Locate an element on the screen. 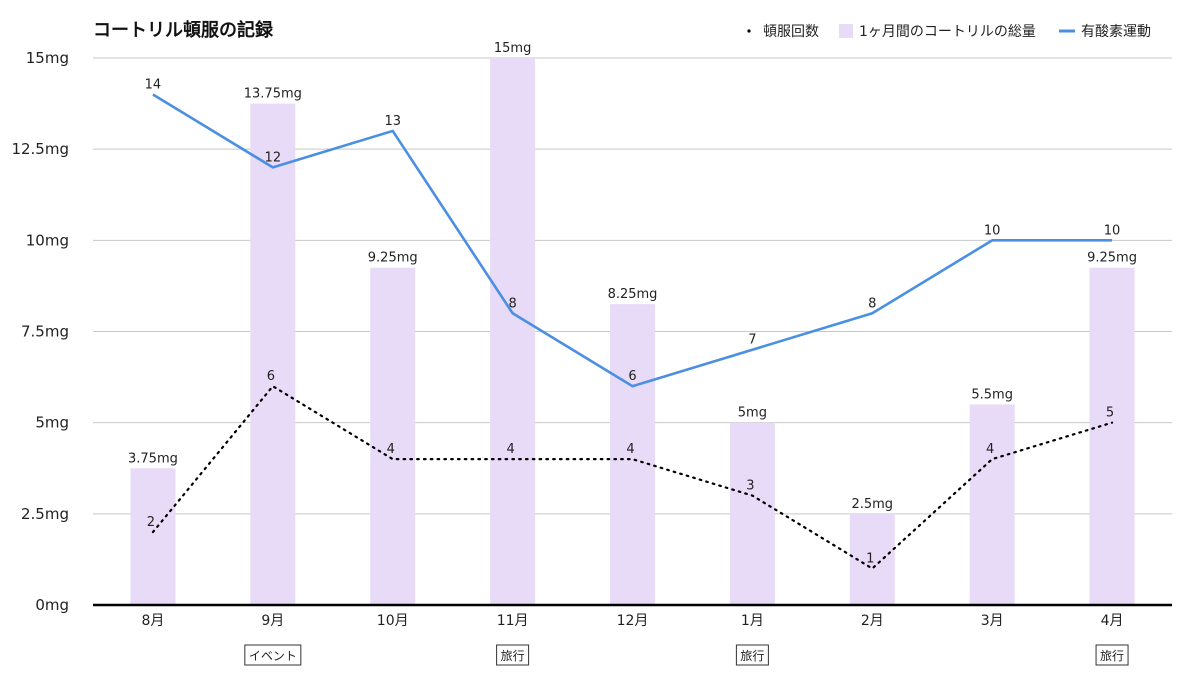 The width and height of the screenshot is (1200, 690). legend-label: 頓服回数 is located at coordinates (791, 32).